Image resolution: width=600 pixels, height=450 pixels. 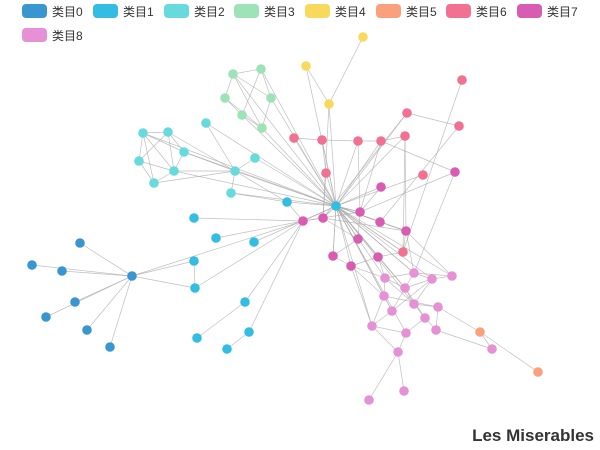 What do you see at coordinates (52, 11) in the screenshot?
I see `legend-item-0: 类目0` at bounding box center [52, 11].